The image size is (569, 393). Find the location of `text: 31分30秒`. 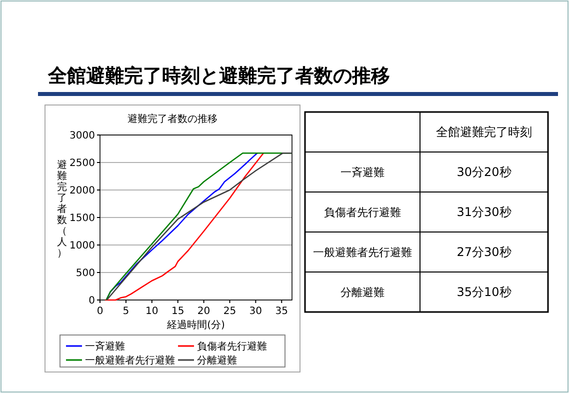

text: 31分30秒 is located at coordinates (484, 212).